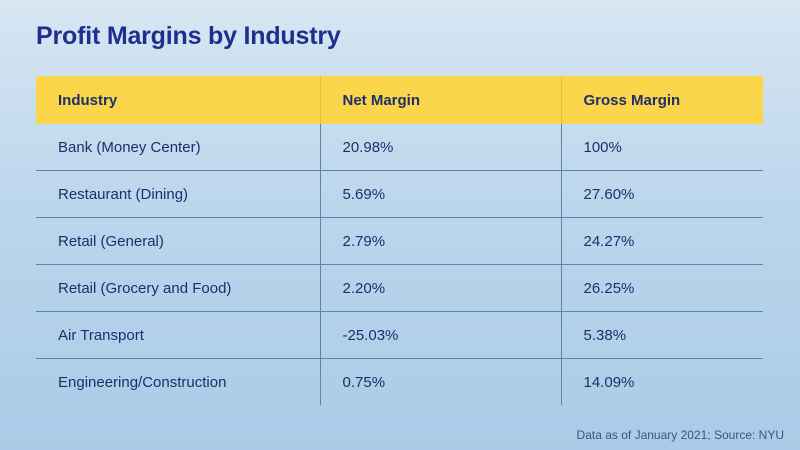  I want to click on cell-industry: Retail (Grocery and Food), so click(178, 288).